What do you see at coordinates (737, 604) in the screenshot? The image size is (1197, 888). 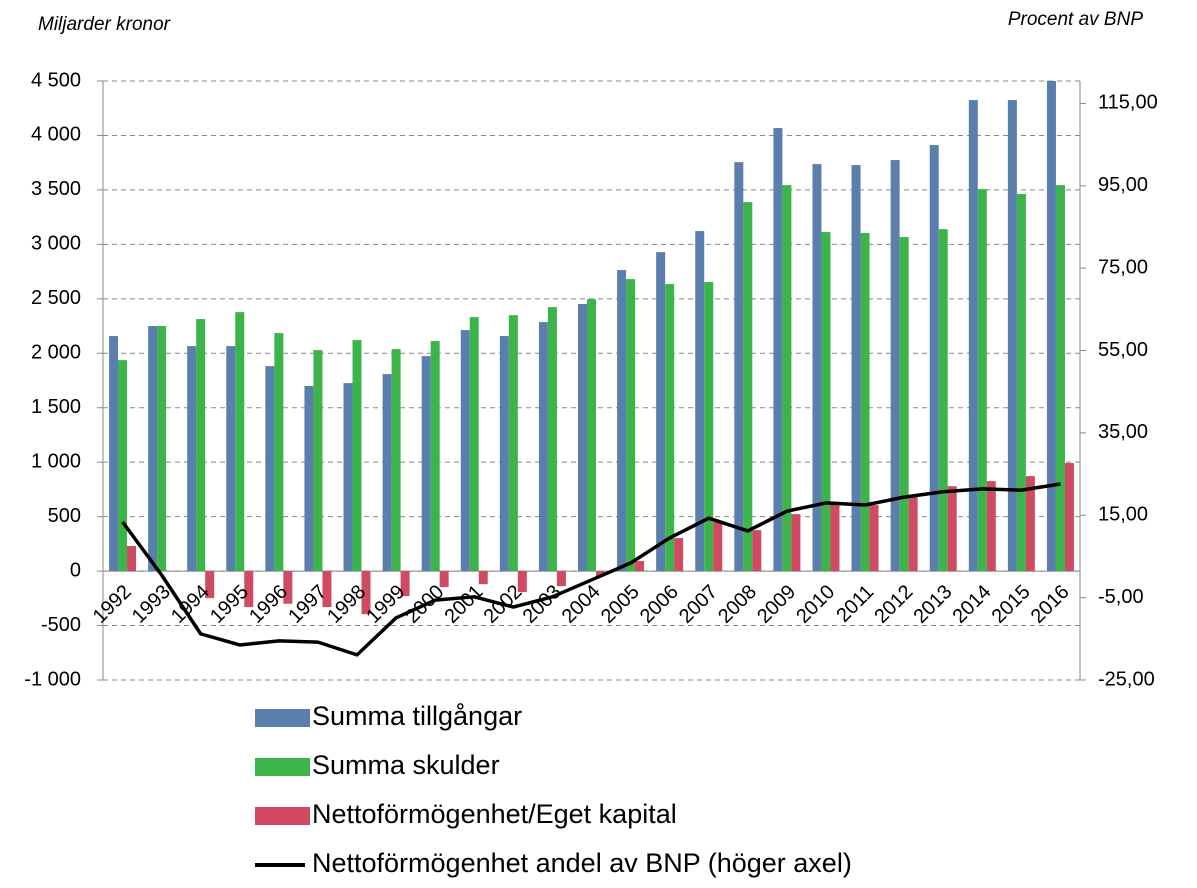 I see `x-tick-label: 2008` at bounding box center [737, 604].